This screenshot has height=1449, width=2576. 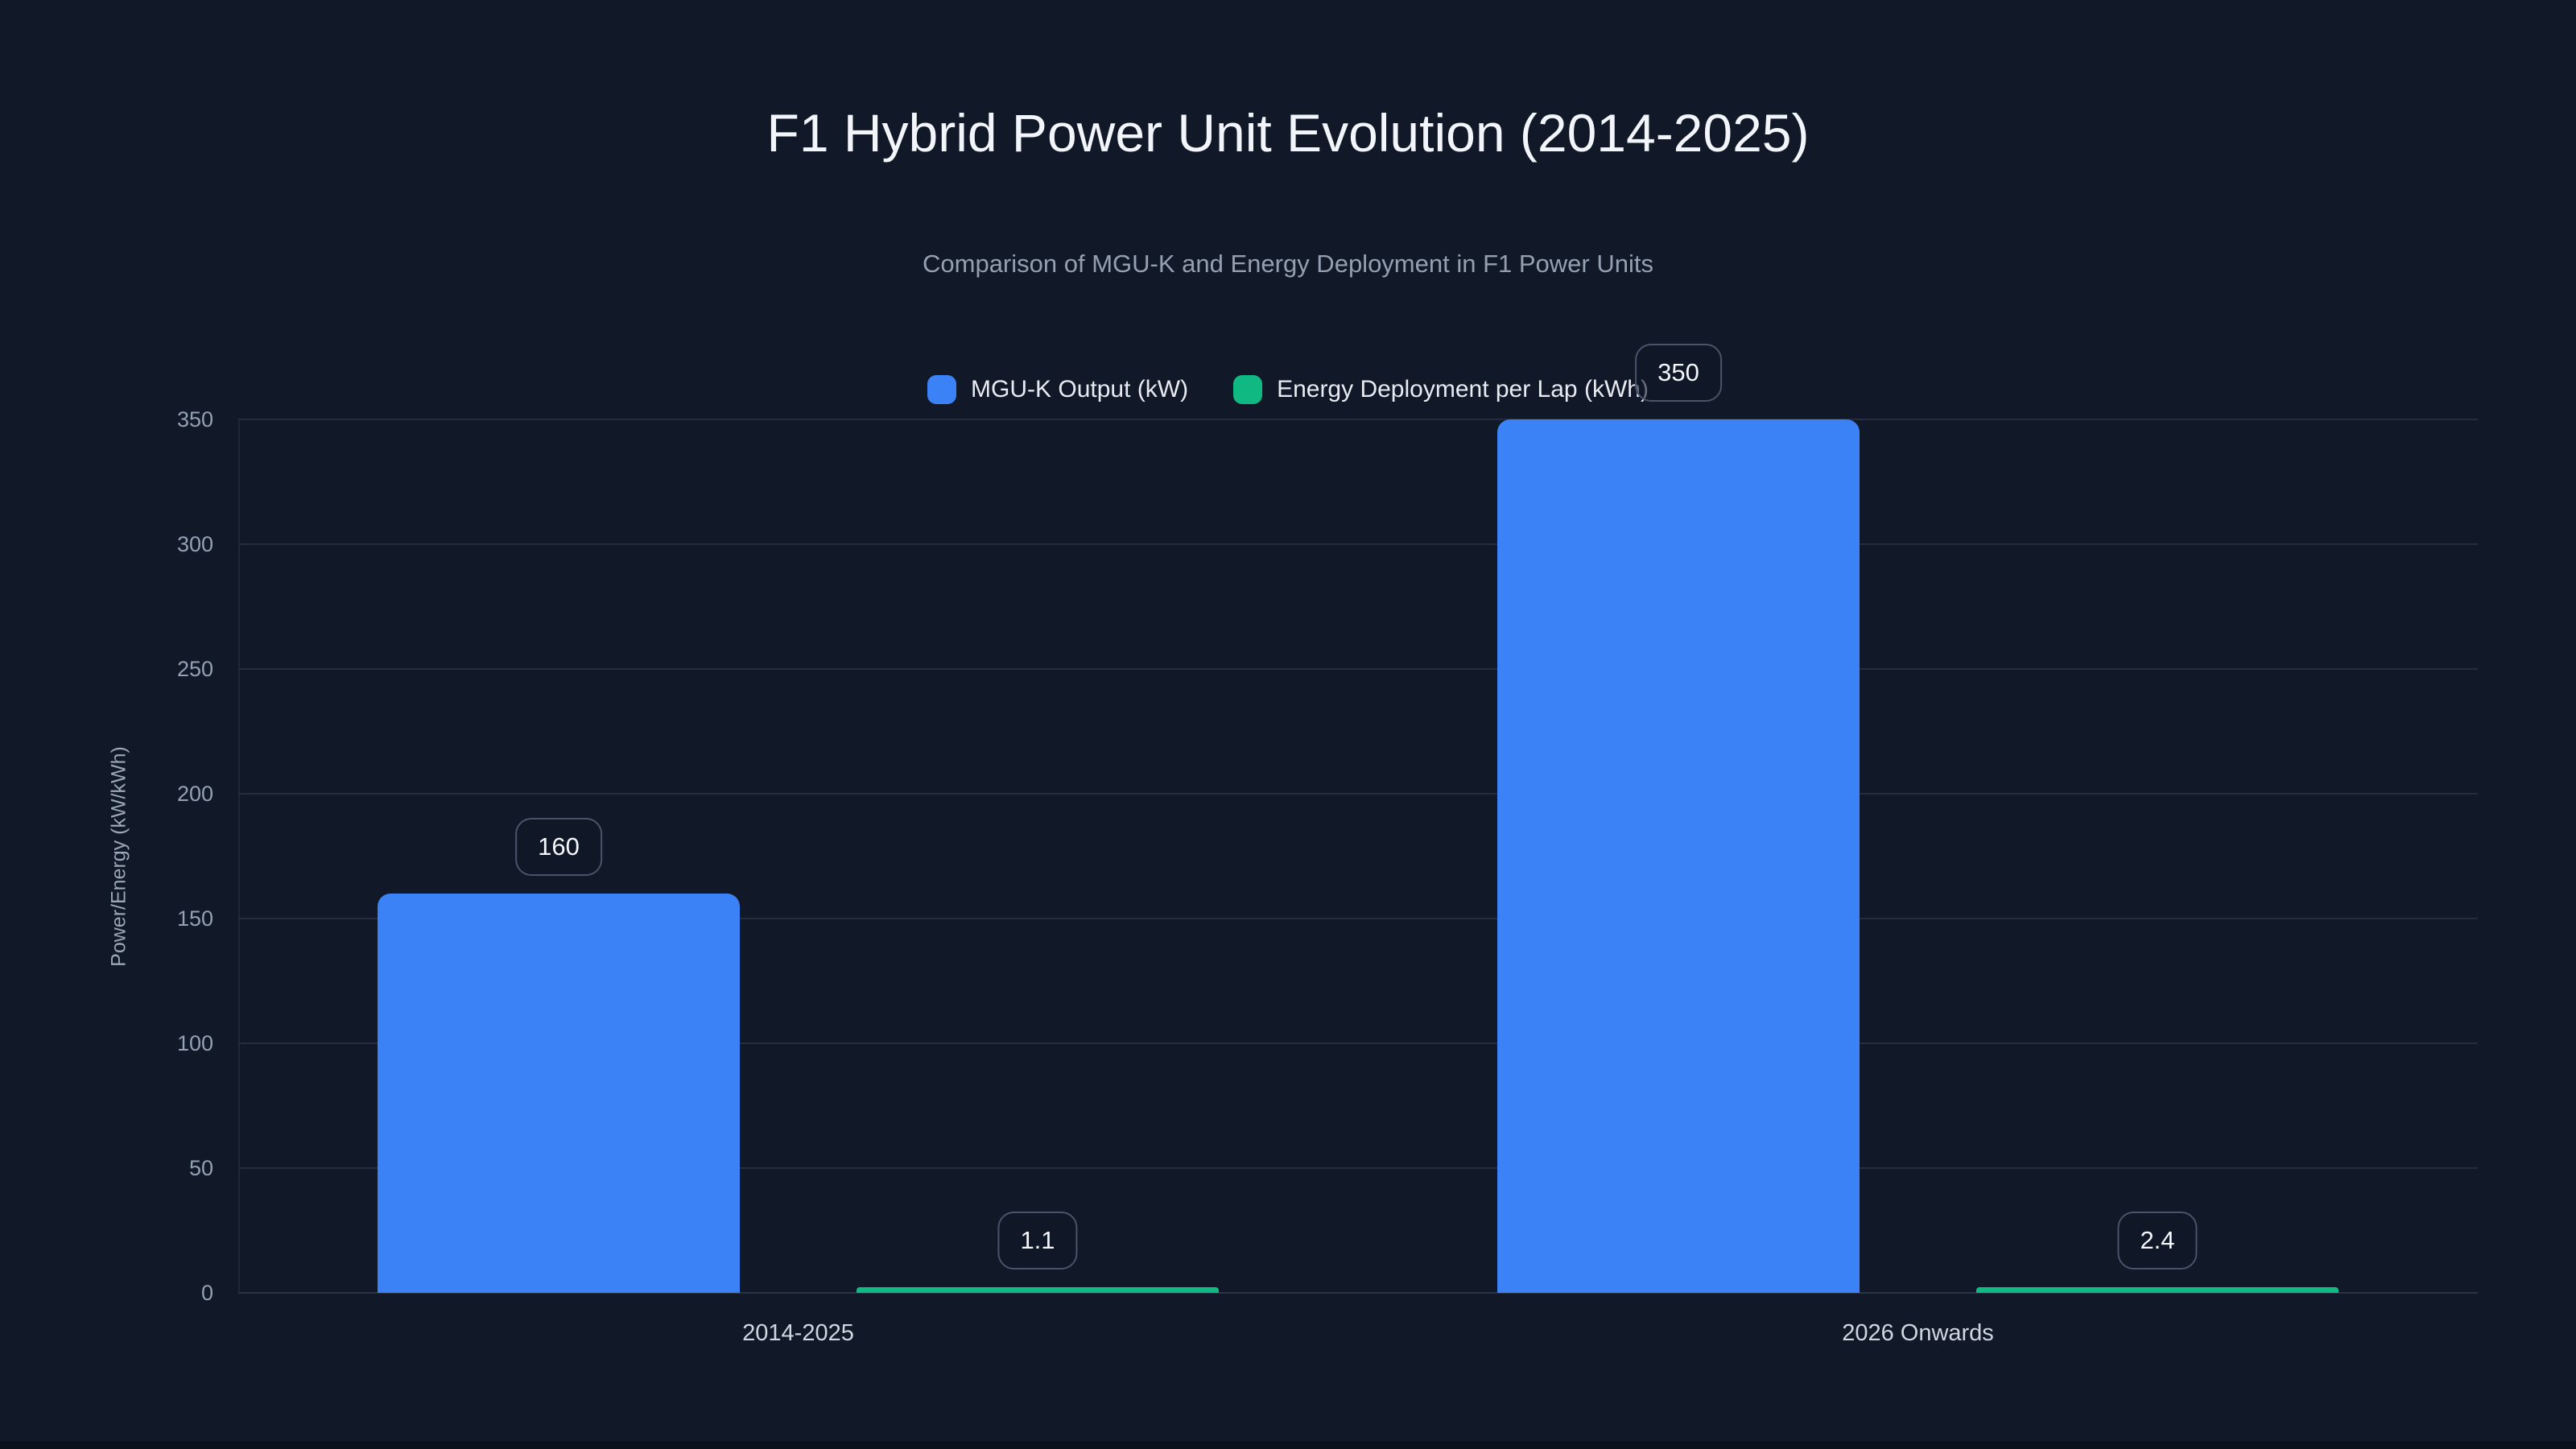 I want to click on y-tick-label-350: 350, so click(x=194, y=419).